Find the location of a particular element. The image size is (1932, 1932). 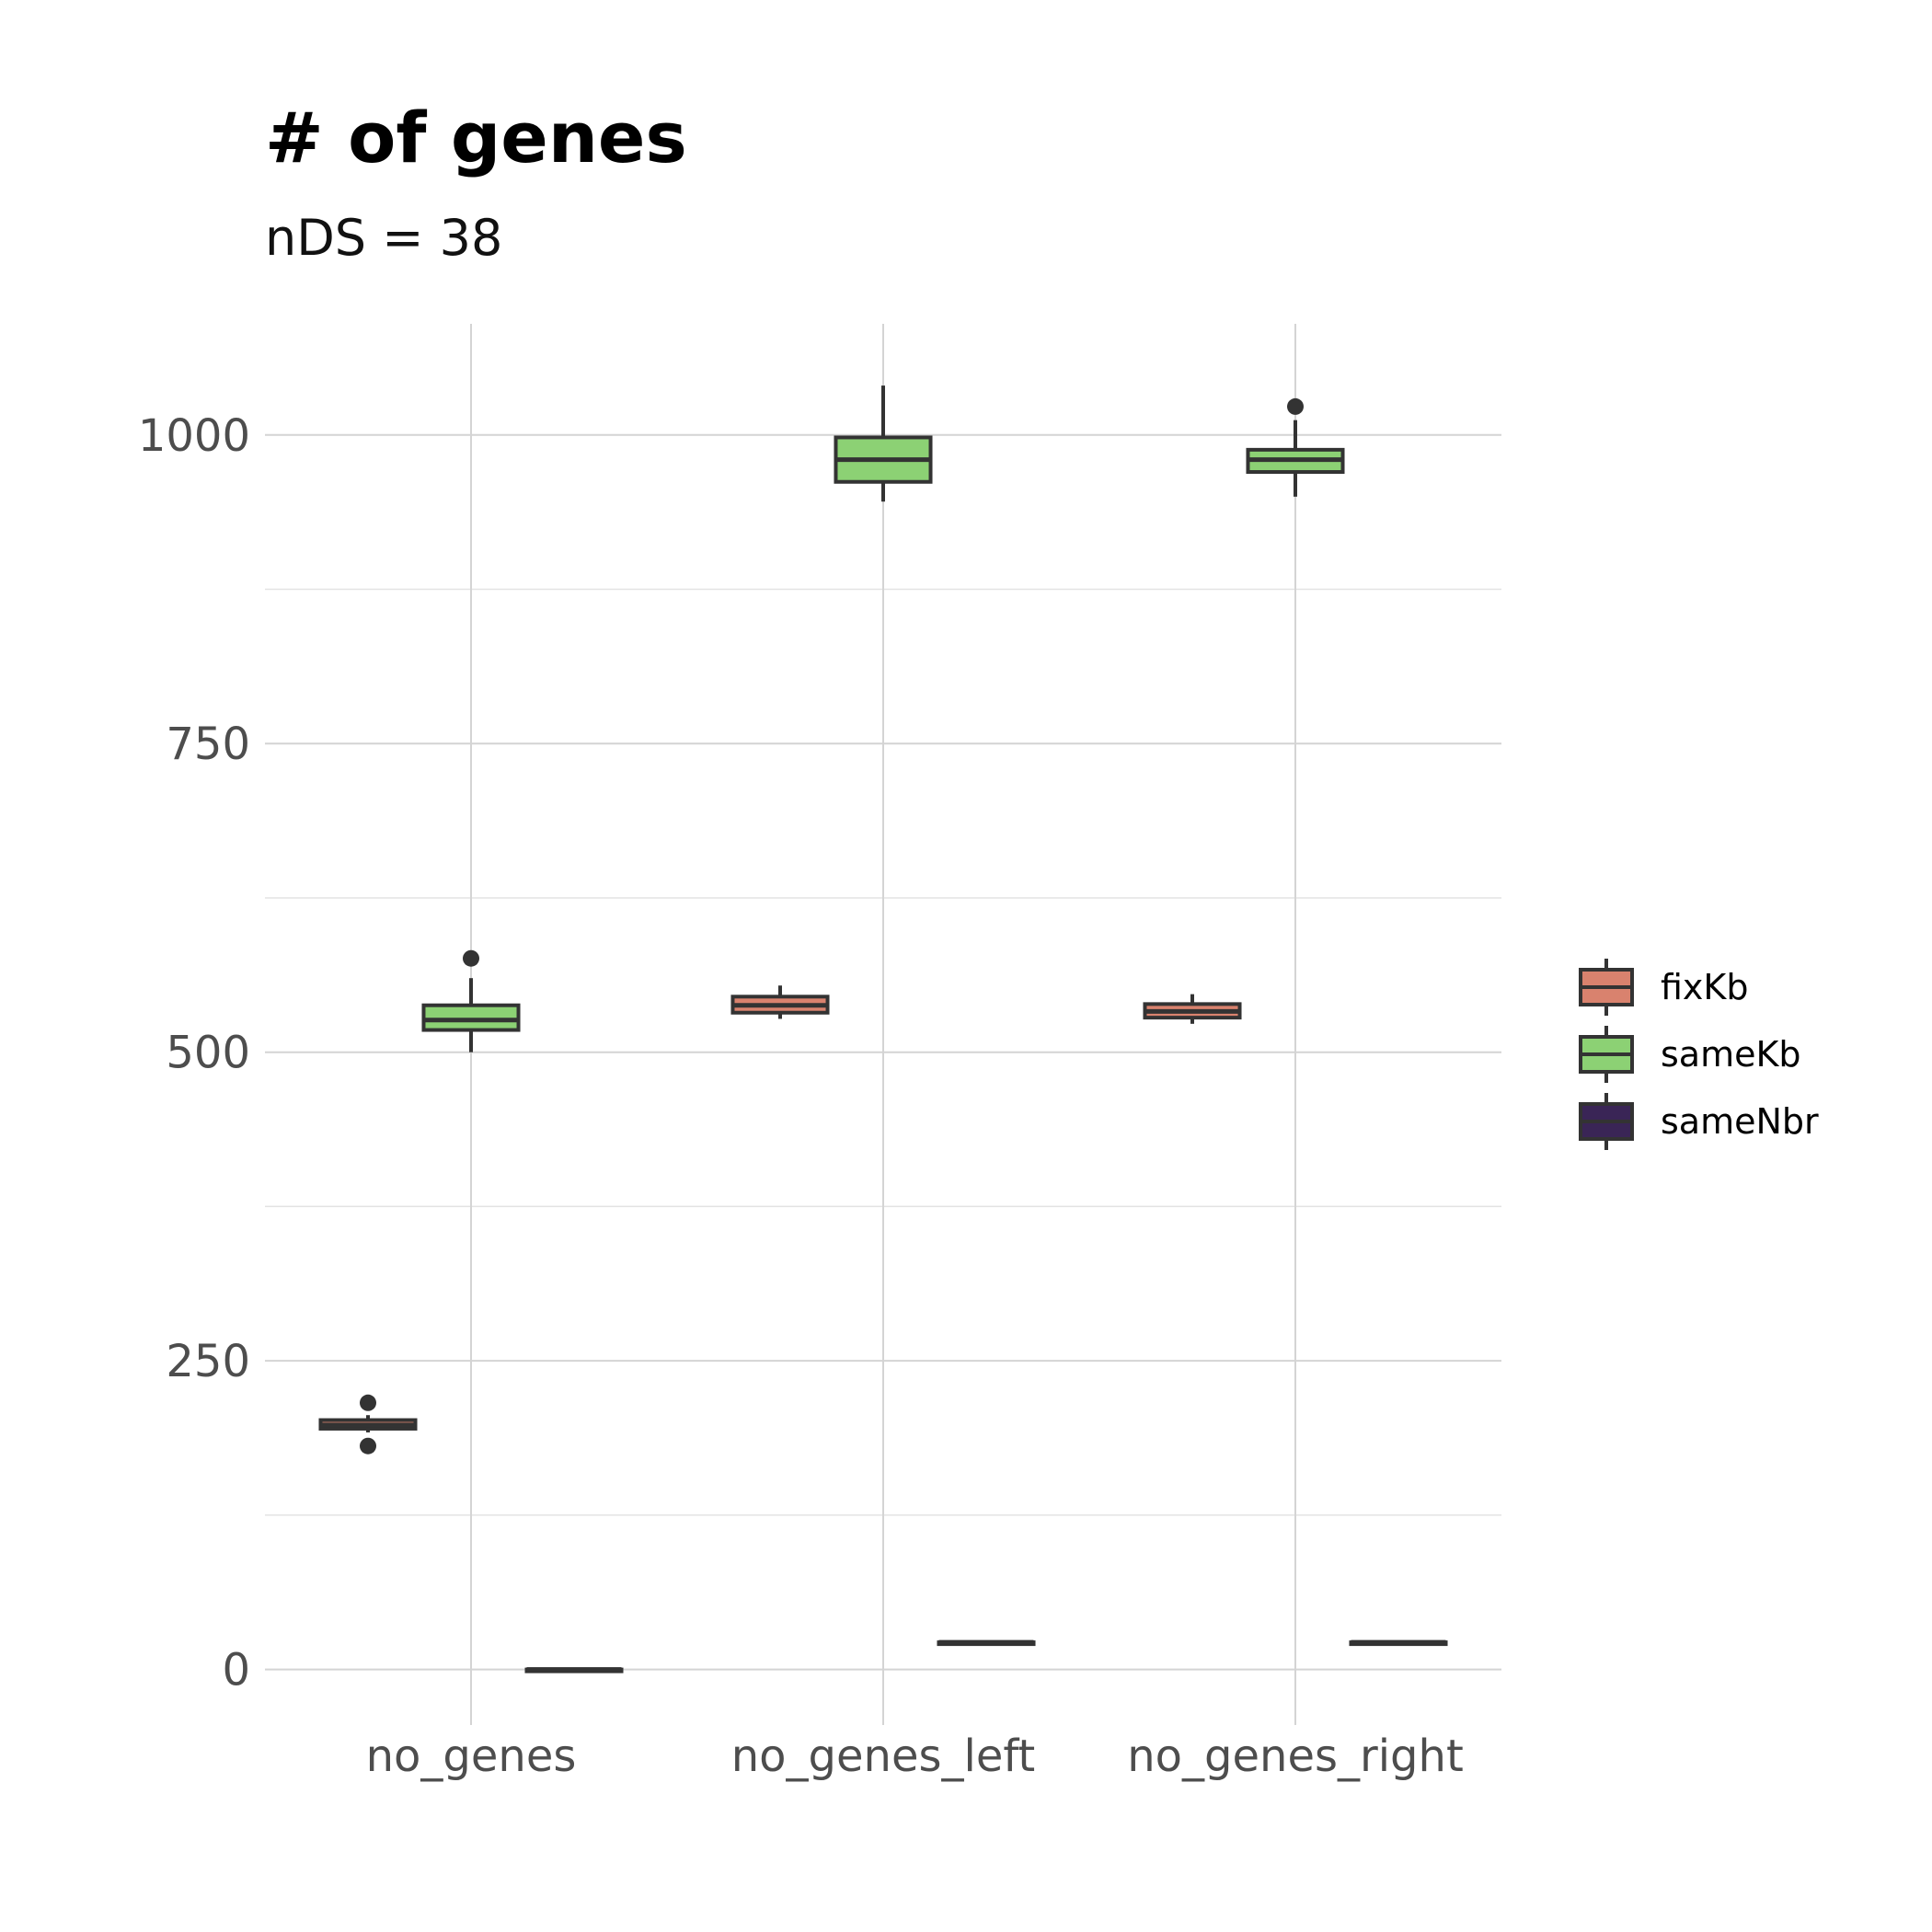

legend: fixKb sameKb sameNbr is located at coordinates (1699, 1054).